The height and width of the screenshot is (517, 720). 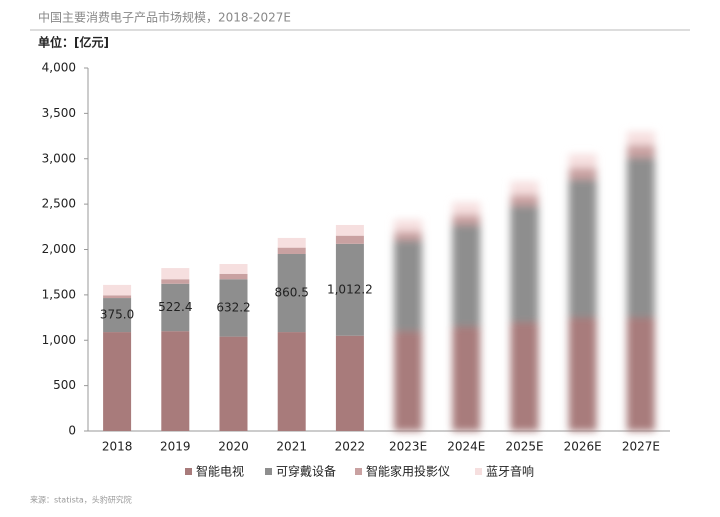 I want to click on value-label: 632.2, so click(x=233, y=307).